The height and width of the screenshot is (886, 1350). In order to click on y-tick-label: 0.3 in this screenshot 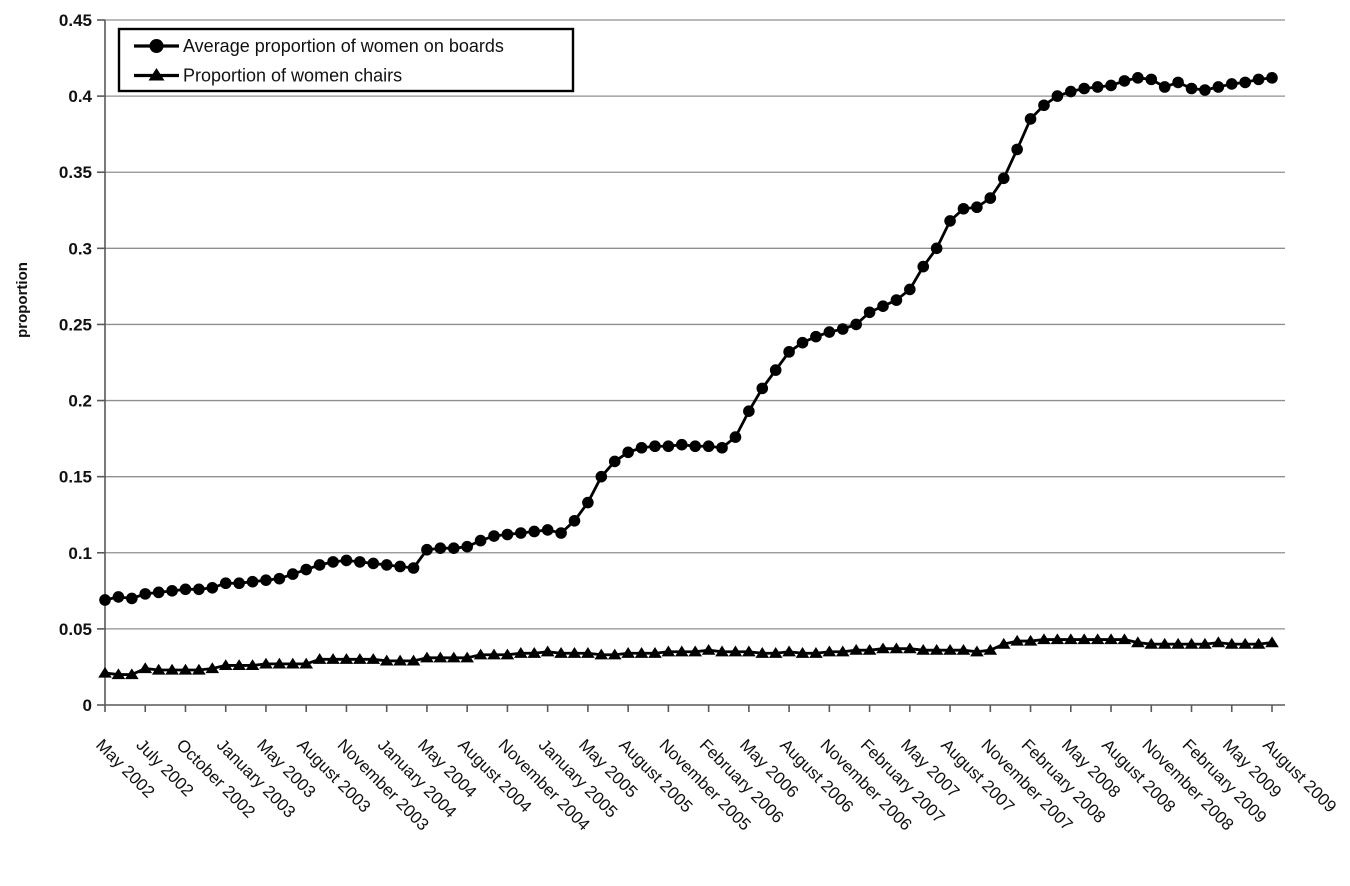, I will do `click(80, 248)`.